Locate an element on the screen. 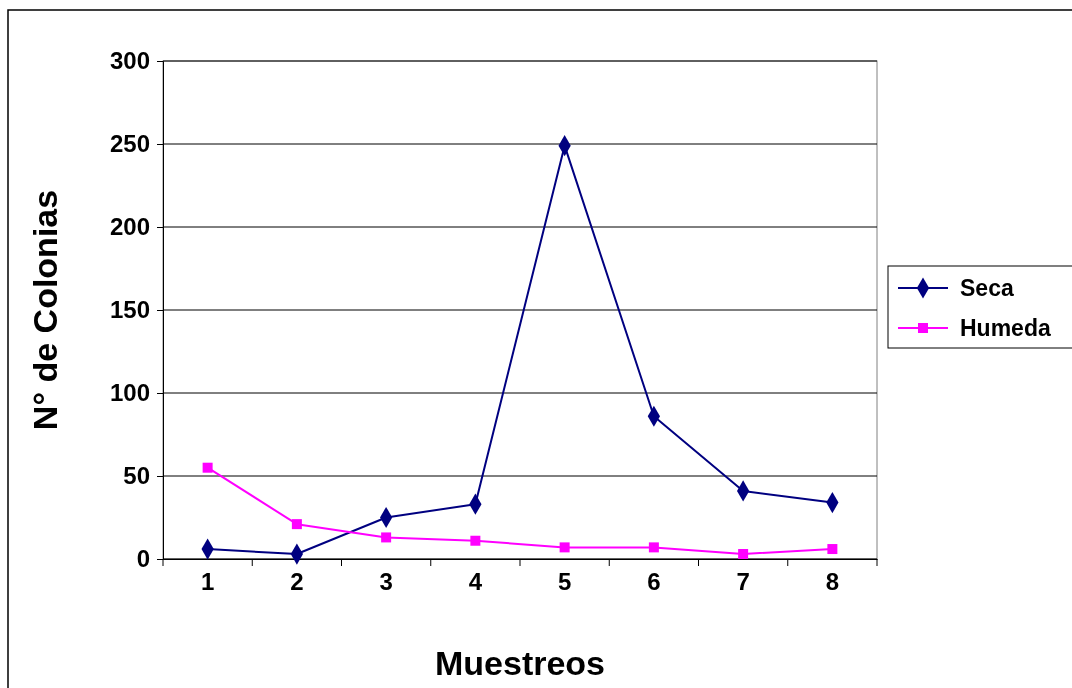  y-tick-label: 250 is located at coordinates (129, 144).